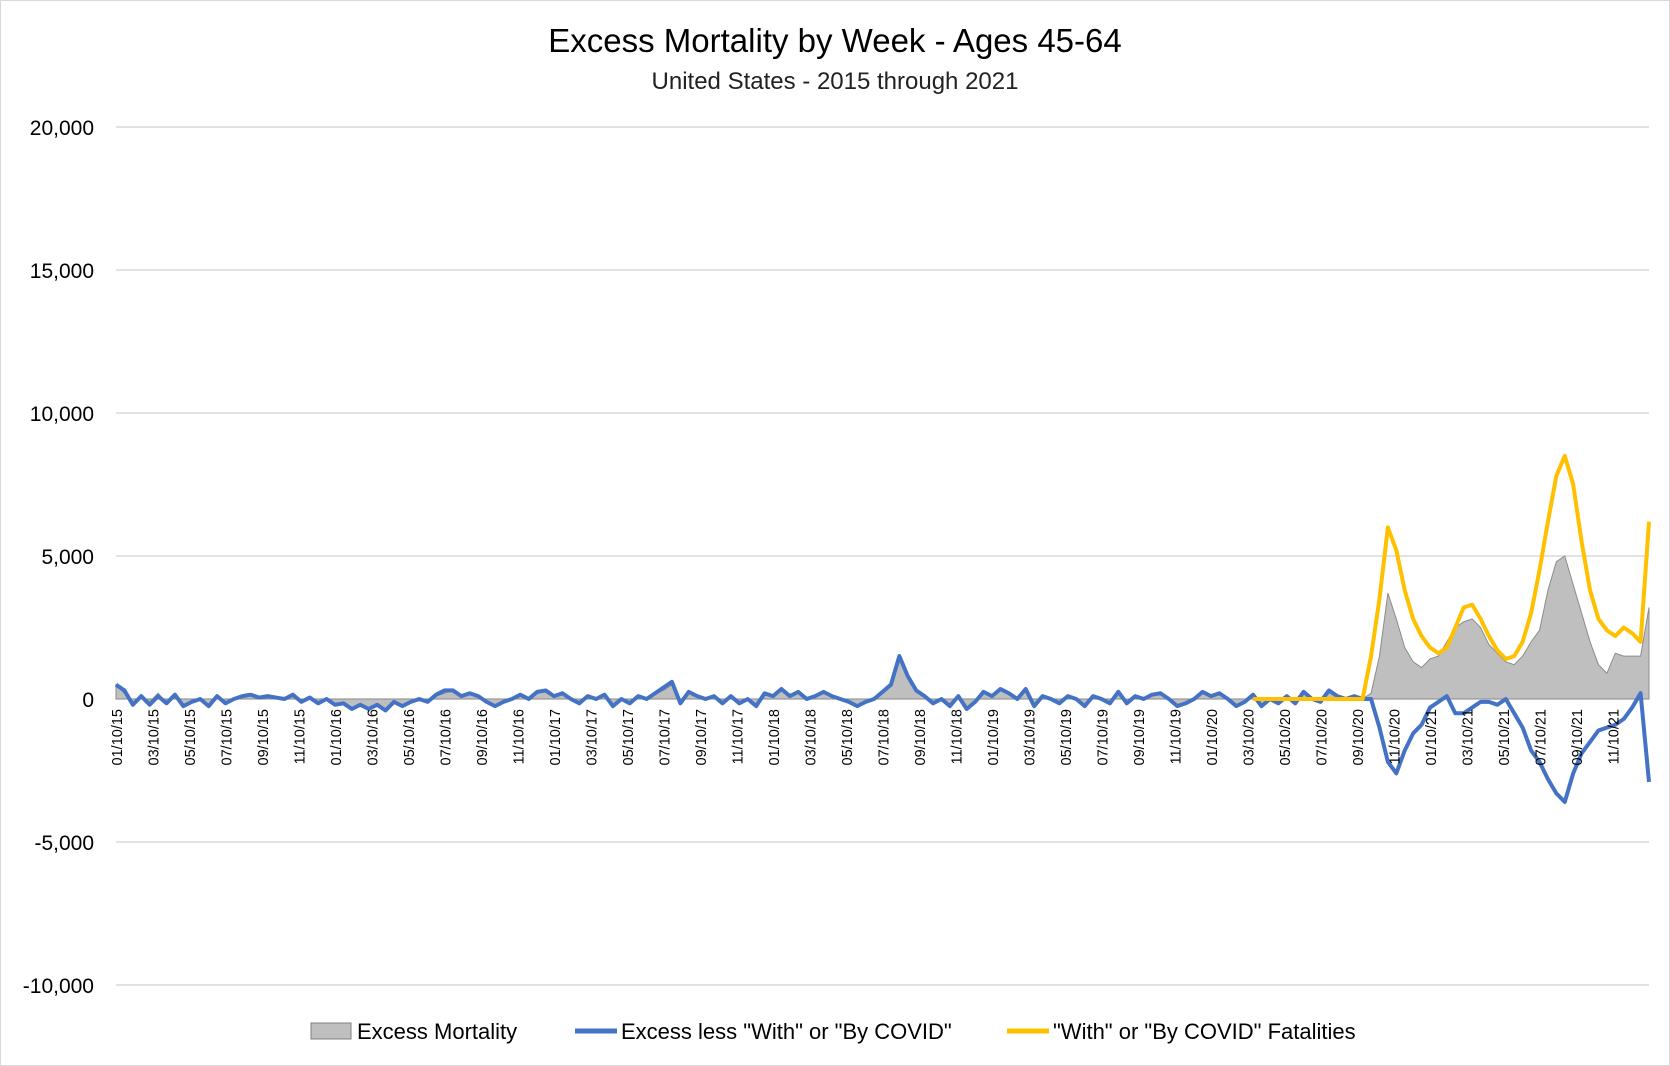  I want to click on y-tick-label: 15,000, so click(62, 271).